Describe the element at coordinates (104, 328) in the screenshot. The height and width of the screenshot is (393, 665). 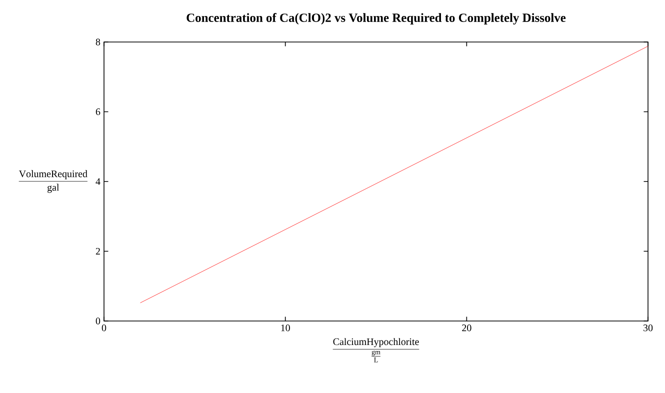
I see `x-tick-label: 0` at that location.